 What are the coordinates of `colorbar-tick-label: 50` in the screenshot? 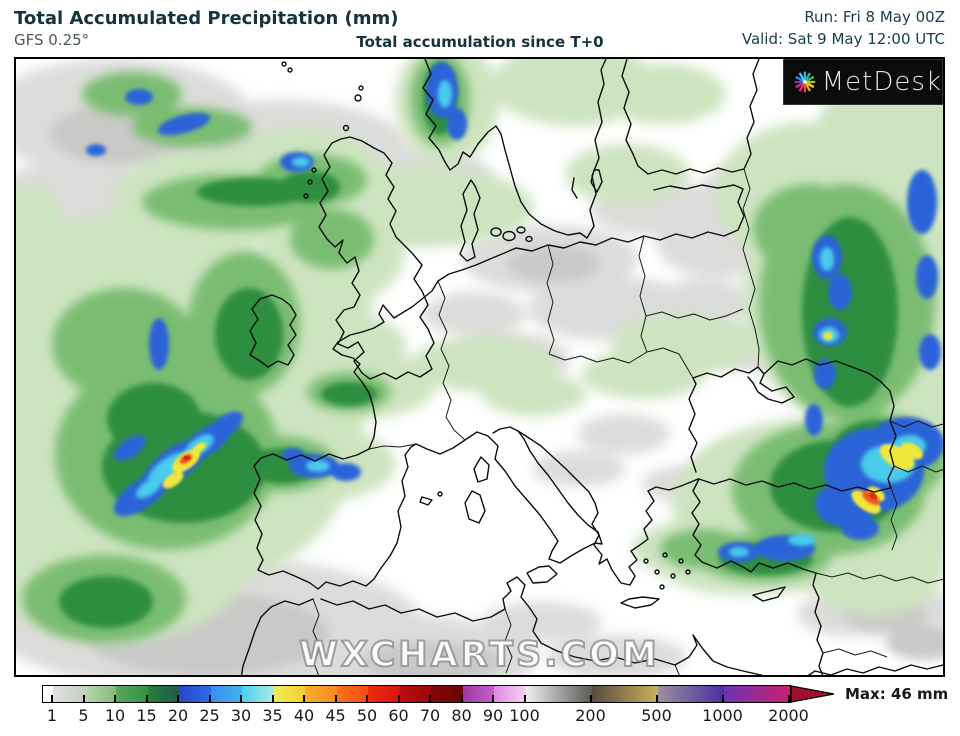 It's located at (367, 715).